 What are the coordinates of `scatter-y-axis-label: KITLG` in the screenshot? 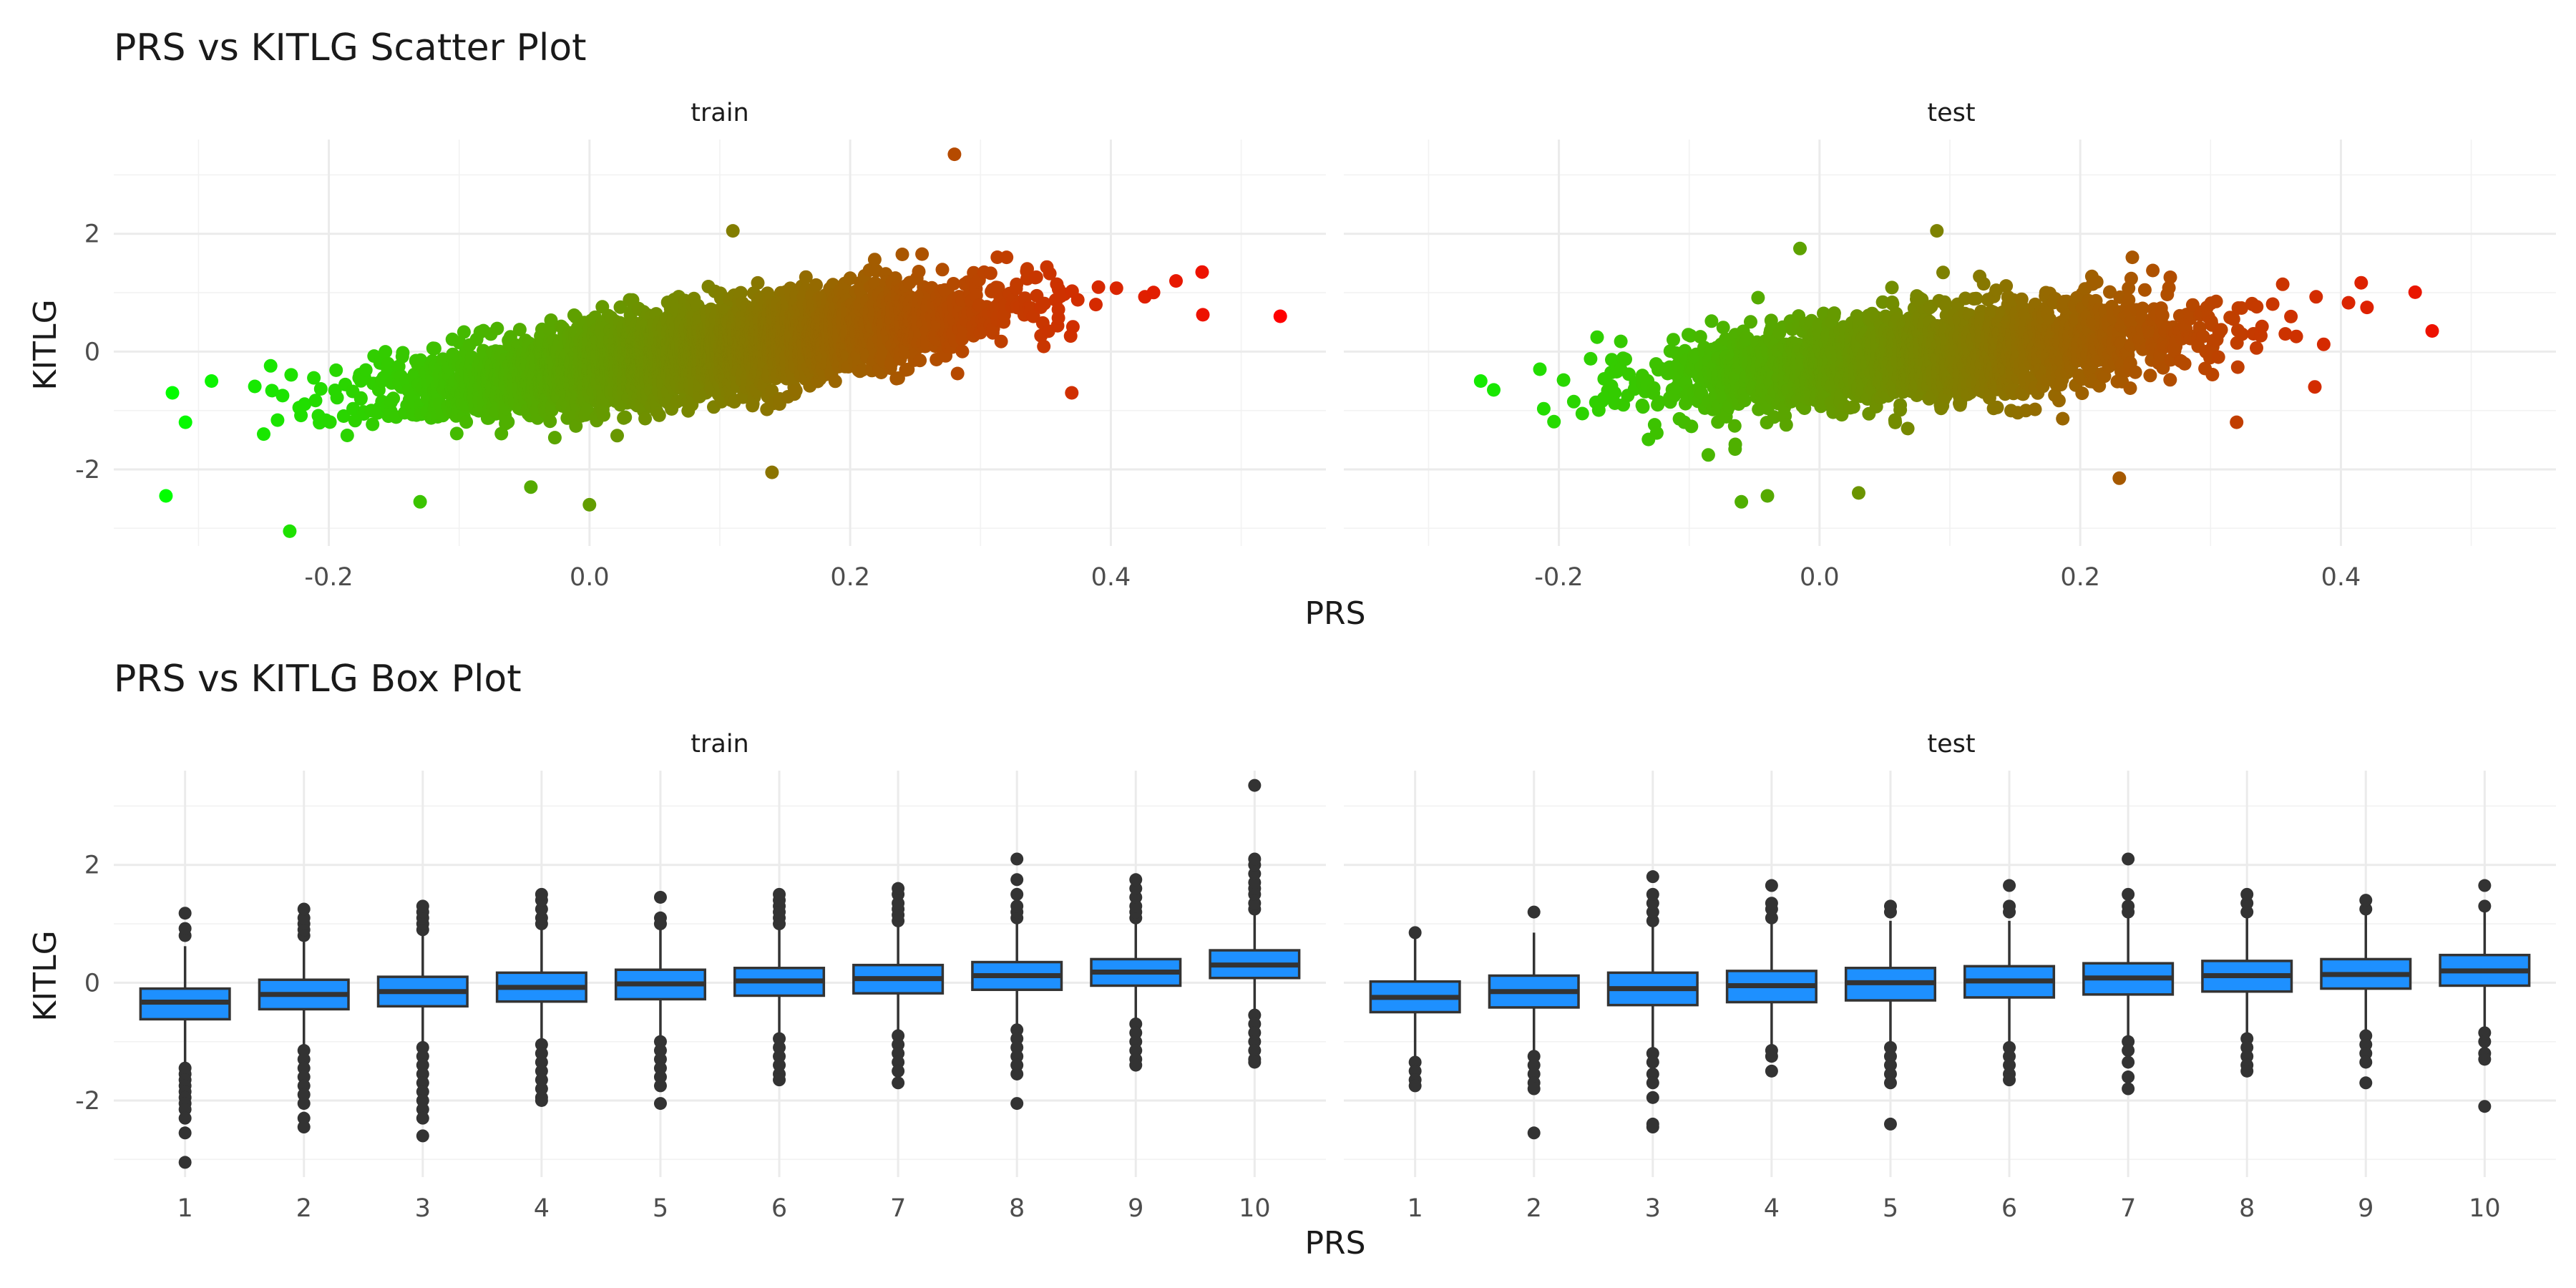 It's located at (45, 344).